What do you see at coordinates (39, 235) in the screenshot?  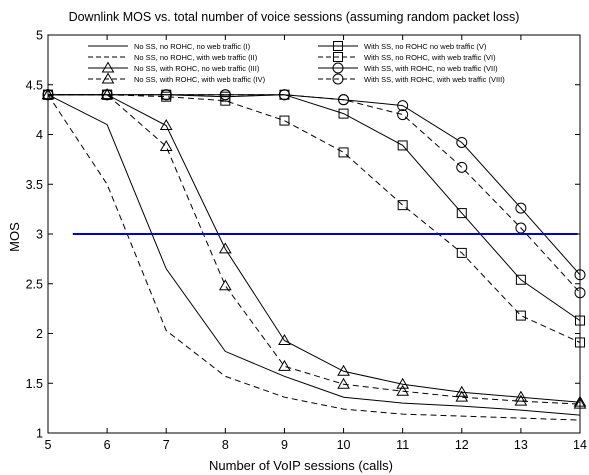 I see `y-tick-label: 3` at bounding box center [39, 235].